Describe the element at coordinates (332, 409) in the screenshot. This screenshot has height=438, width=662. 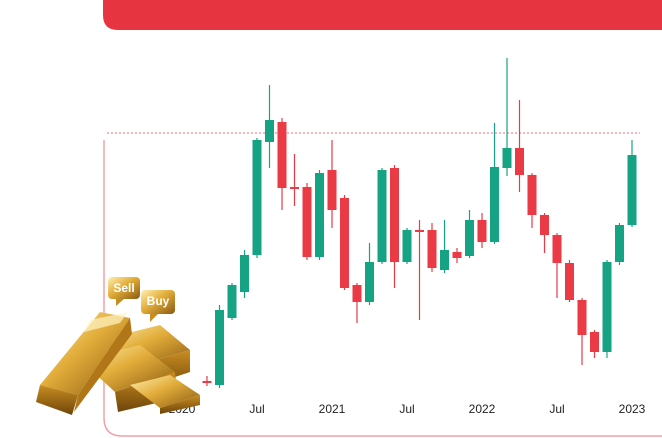
I see `x-tick-label: 2021` at that location.